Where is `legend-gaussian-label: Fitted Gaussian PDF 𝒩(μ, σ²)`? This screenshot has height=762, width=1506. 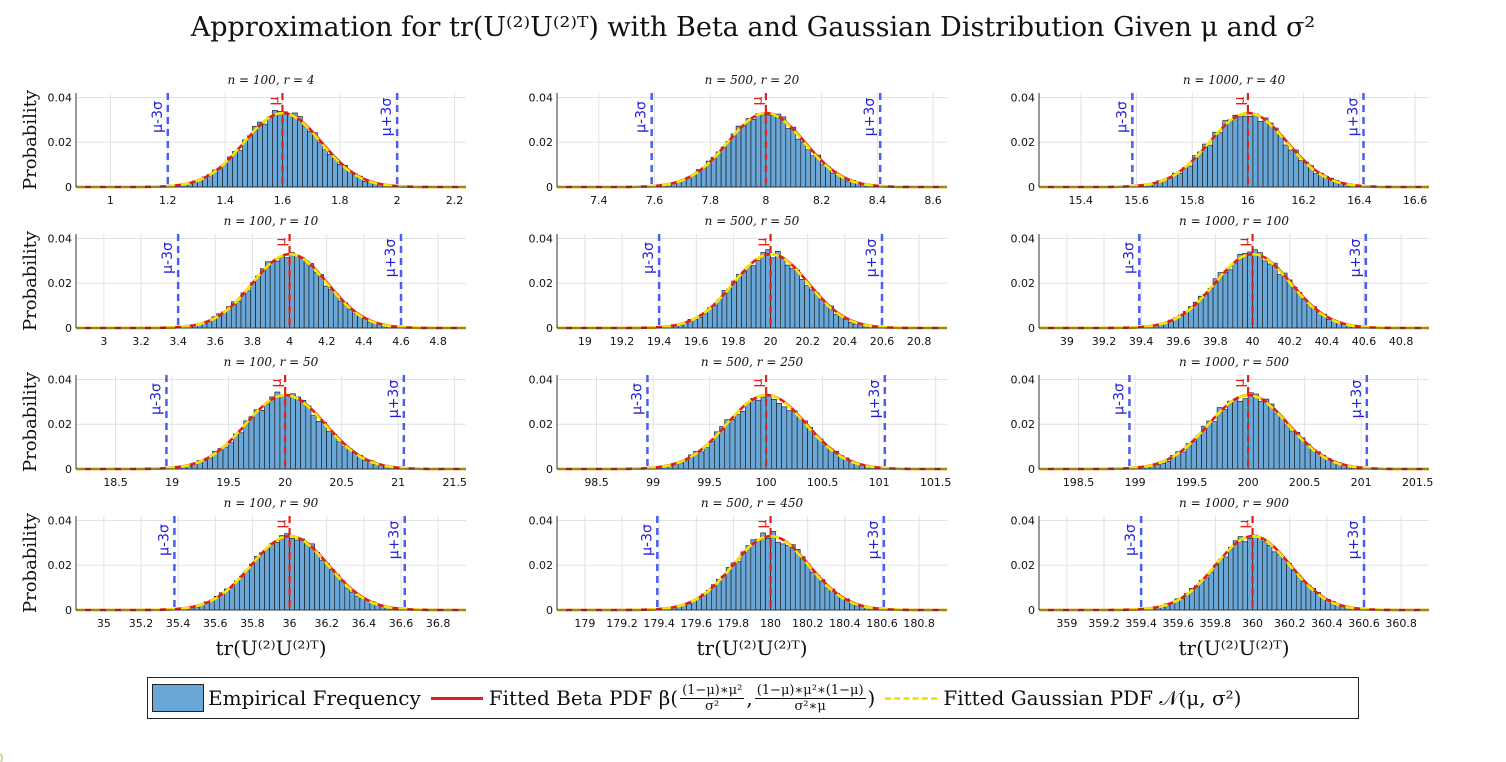 legend-gaussian-label: Fitted Gaussian PDF 𝒩(μ, σ²) is located at coordinates (1092, 698).